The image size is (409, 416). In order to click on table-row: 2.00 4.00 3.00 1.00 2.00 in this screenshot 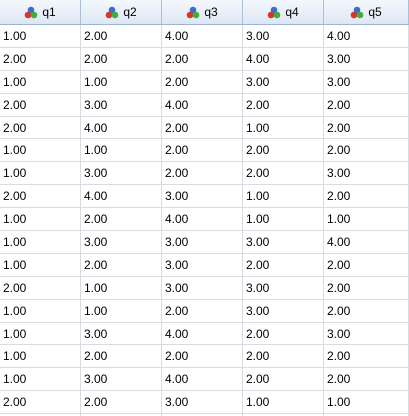, I will do `click(204, 197)`.